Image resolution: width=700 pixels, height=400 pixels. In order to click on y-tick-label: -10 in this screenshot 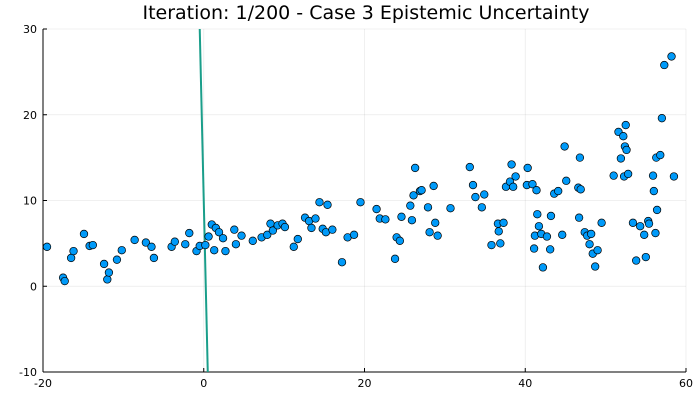, I will do `click(28, 372)`.